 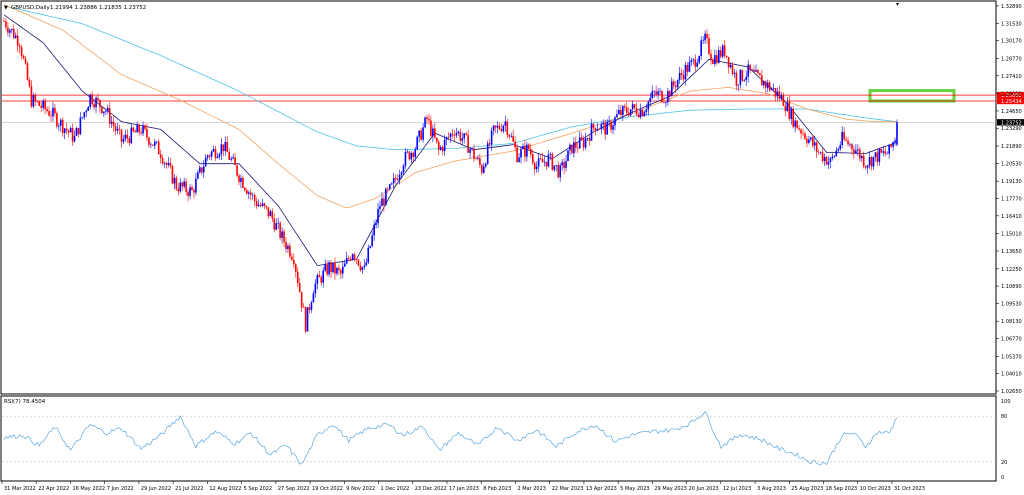 What do you see at coordinates (450, 438) in the screenshot?
I see `rsi-line` at bounding box center [450, 438].